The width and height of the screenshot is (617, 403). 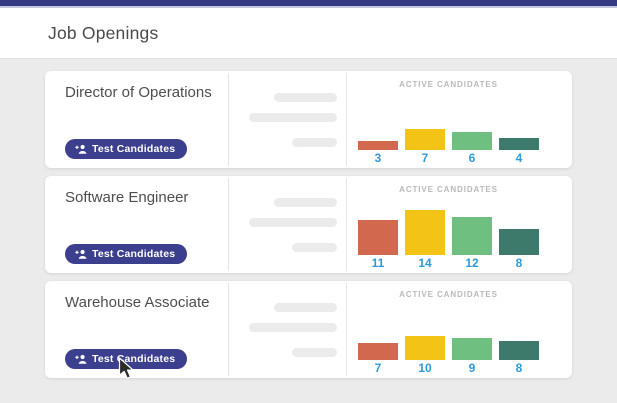 I want to click on bar-column: 10, so click(x=425, y=355).